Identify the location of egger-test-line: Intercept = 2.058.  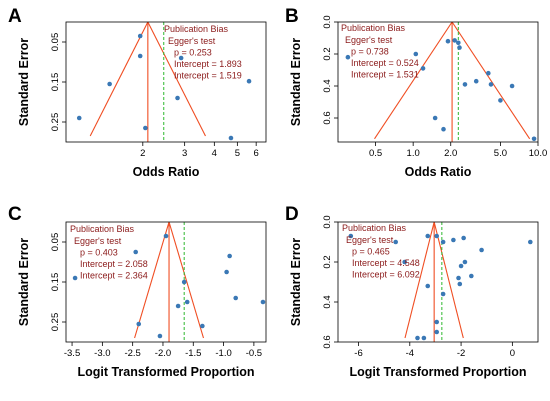
(114, 264).